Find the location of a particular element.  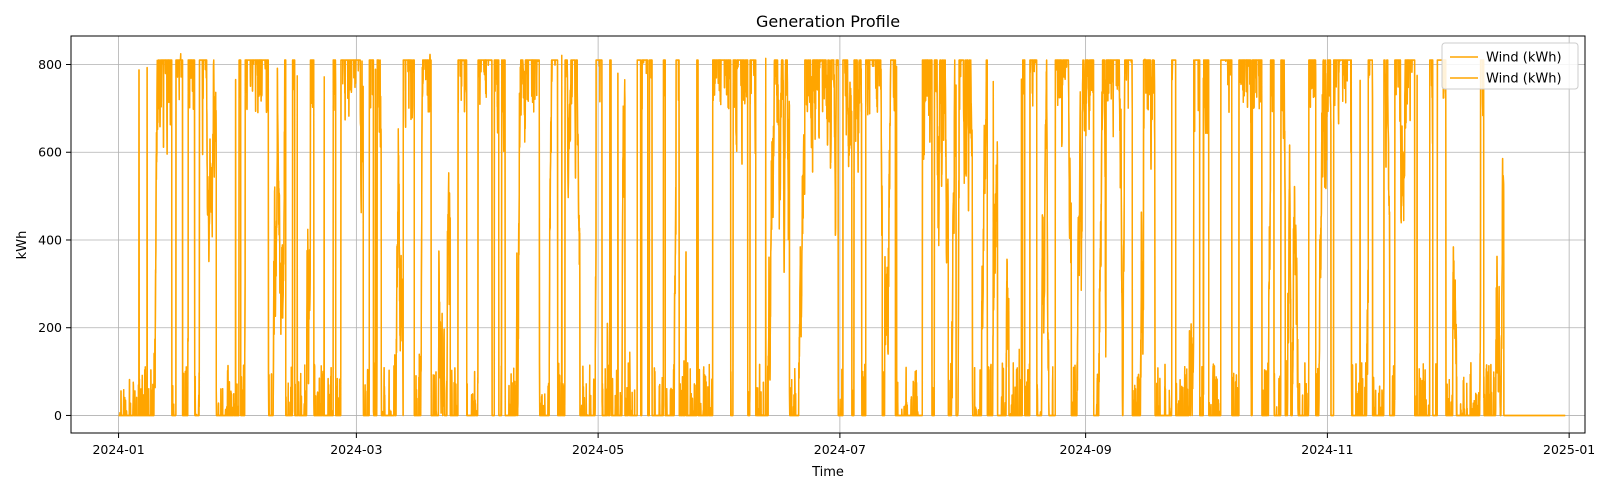

legend-entry-1: Wind (kWh) is located at coordinates (1524, 79).